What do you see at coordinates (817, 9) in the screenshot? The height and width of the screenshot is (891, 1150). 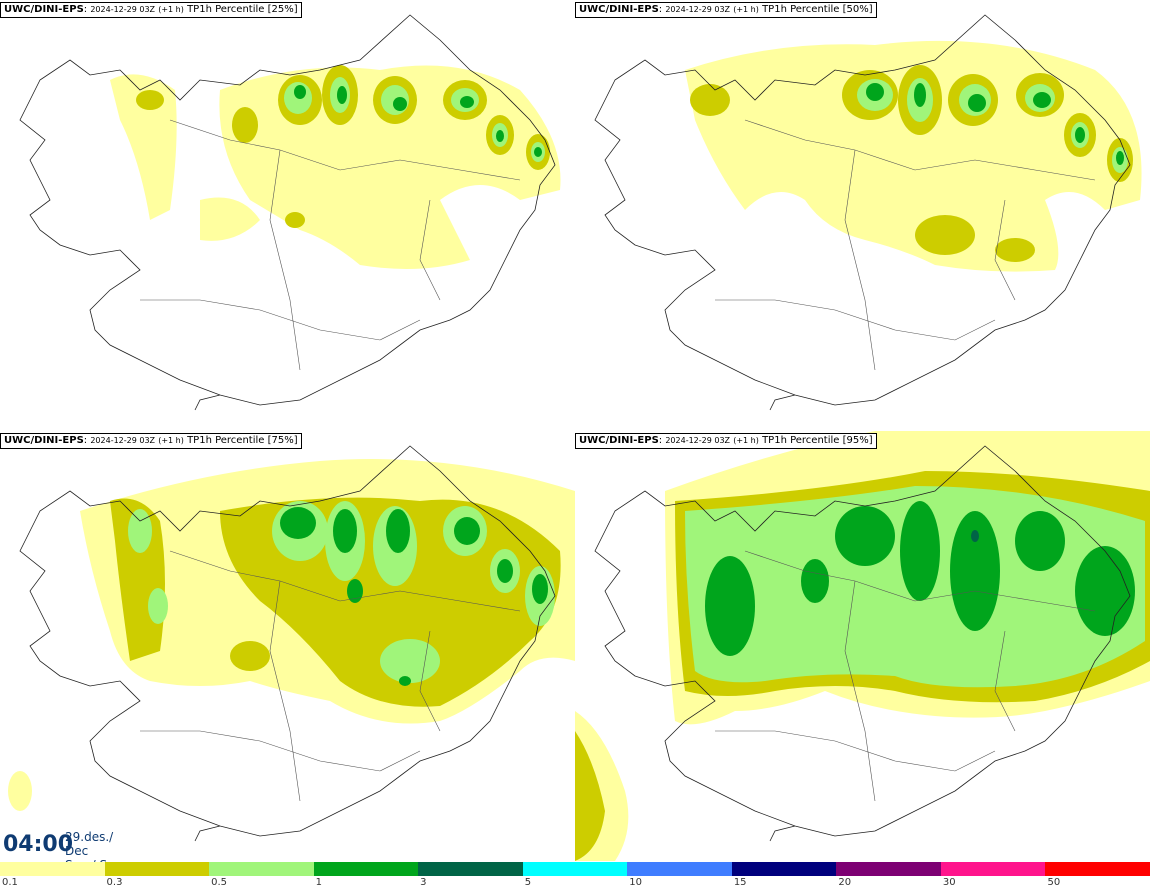 I see `field-name: TP1h Percentile [50%]` at bounding box center [817, 9].